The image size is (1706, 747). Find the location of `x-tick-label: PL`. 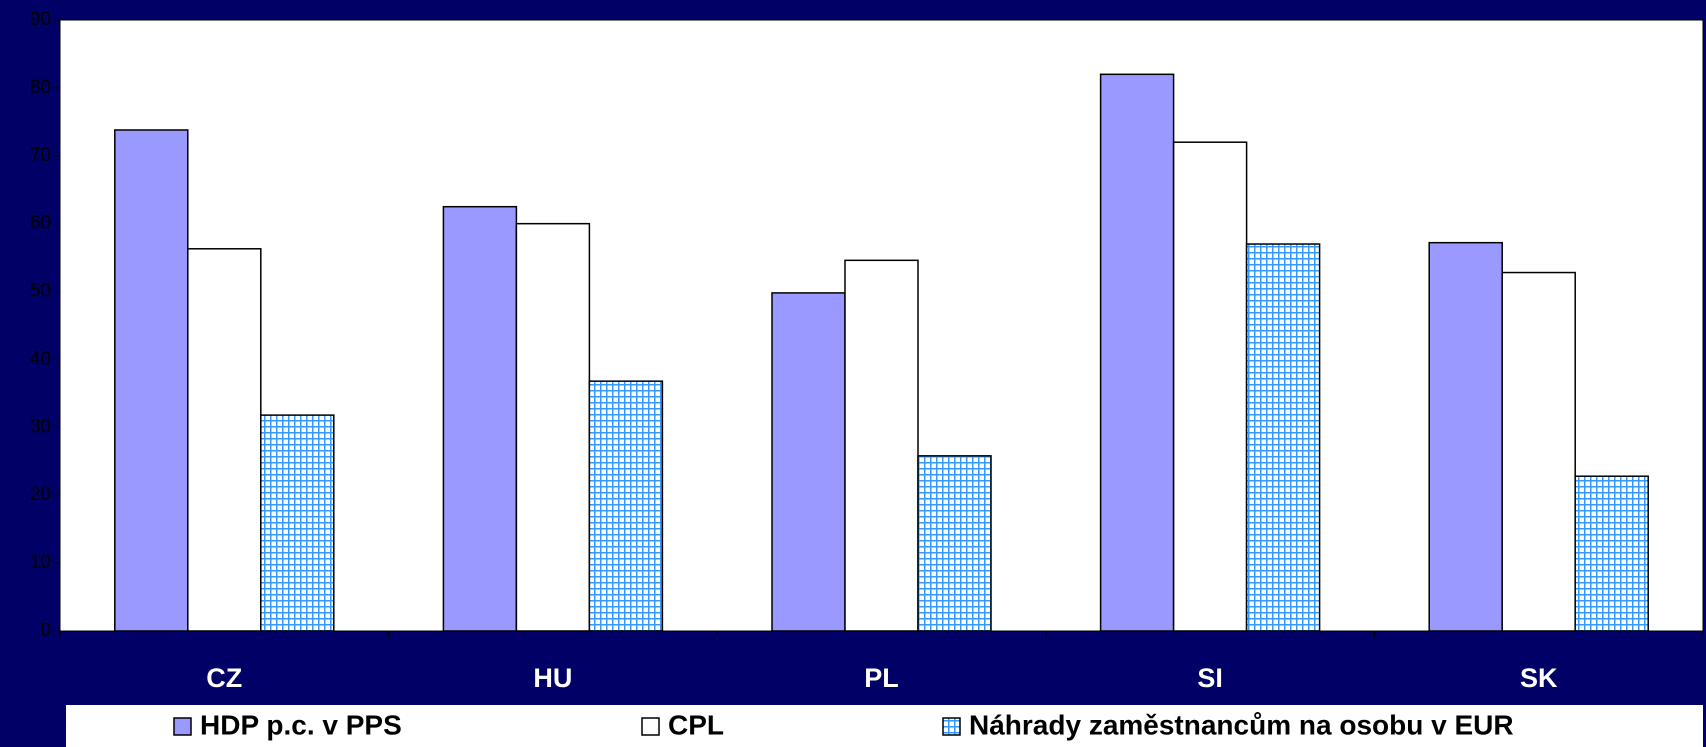

x-tick-label: PL is located at coordinates (881, 678).